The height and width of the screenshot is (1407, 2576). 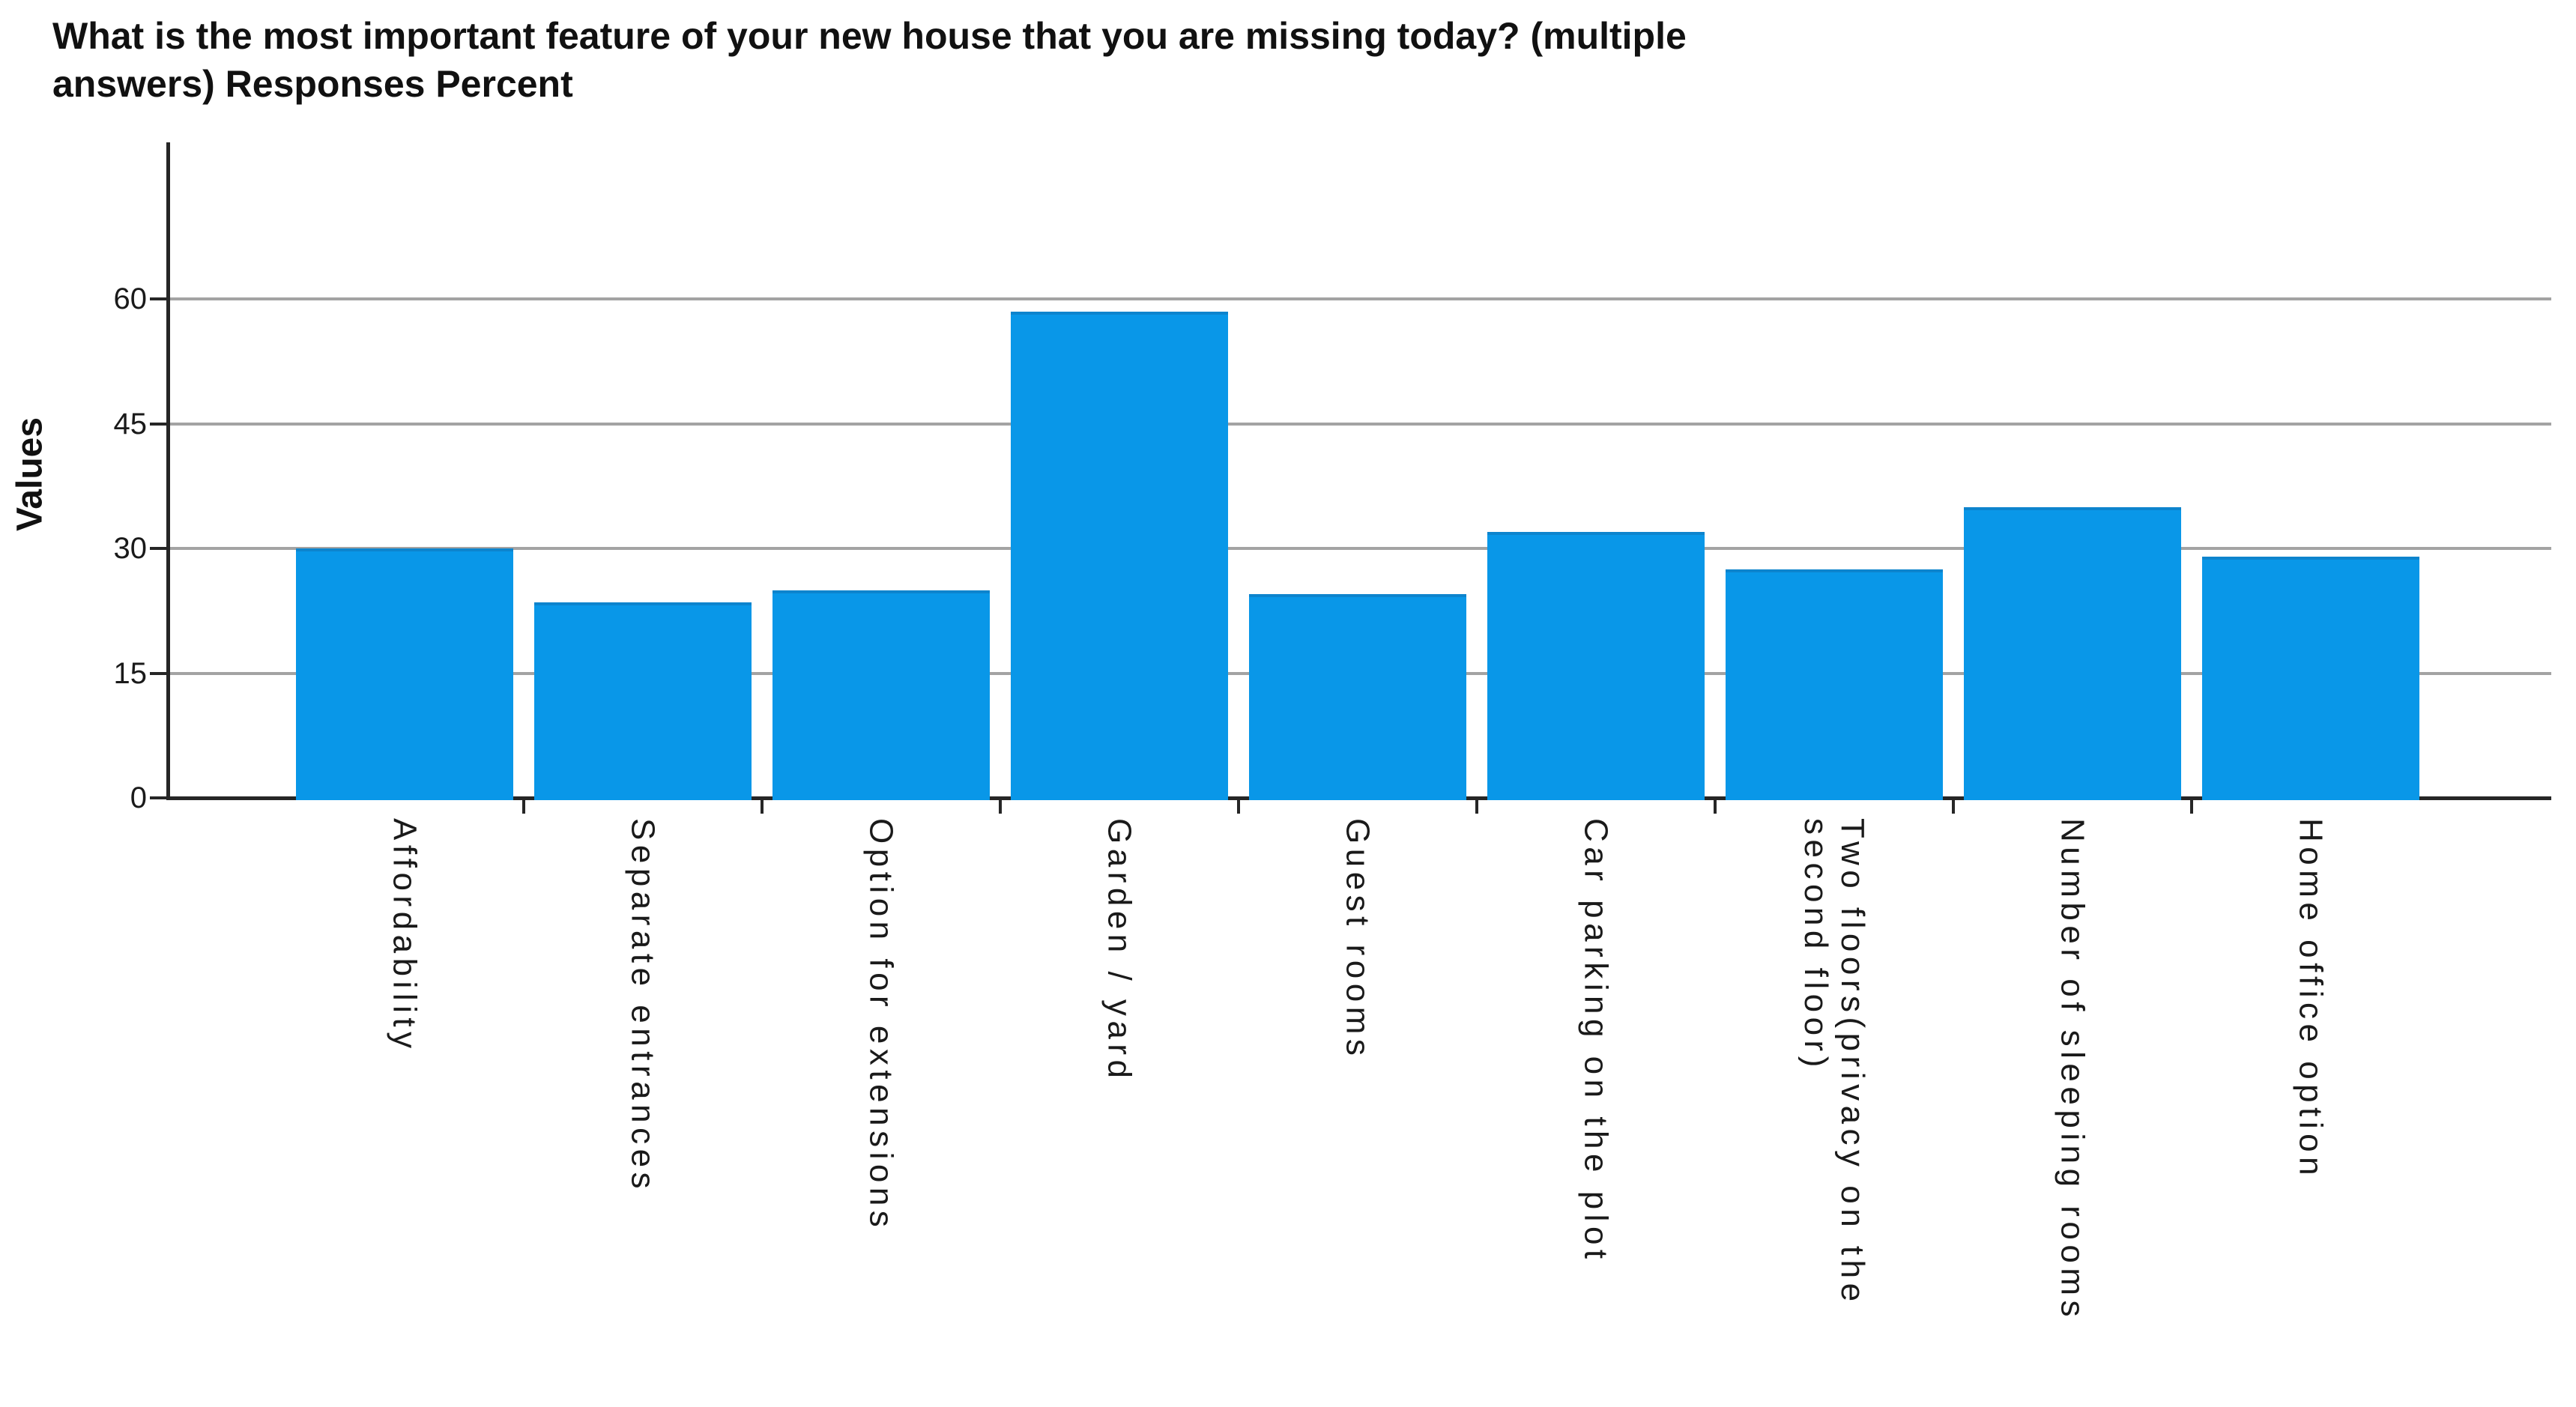 What do you see at coordinates (312, 84) in the screenshot?
I see `chart-title-line2: answers) Responses Percent` at bounding box center [312, 84].